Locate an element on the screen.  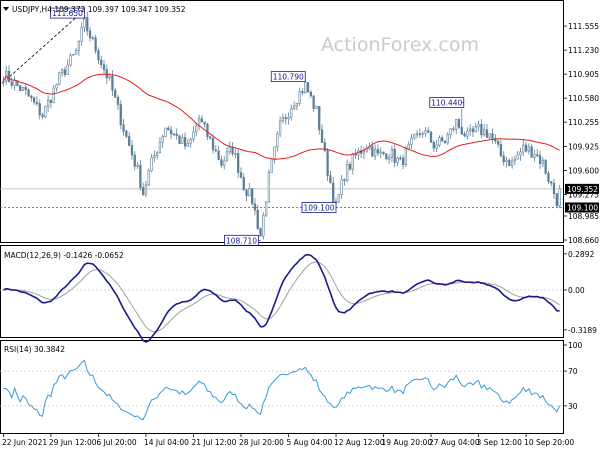
price-tick-label: 110.255 is located at coordinates (583, 122).